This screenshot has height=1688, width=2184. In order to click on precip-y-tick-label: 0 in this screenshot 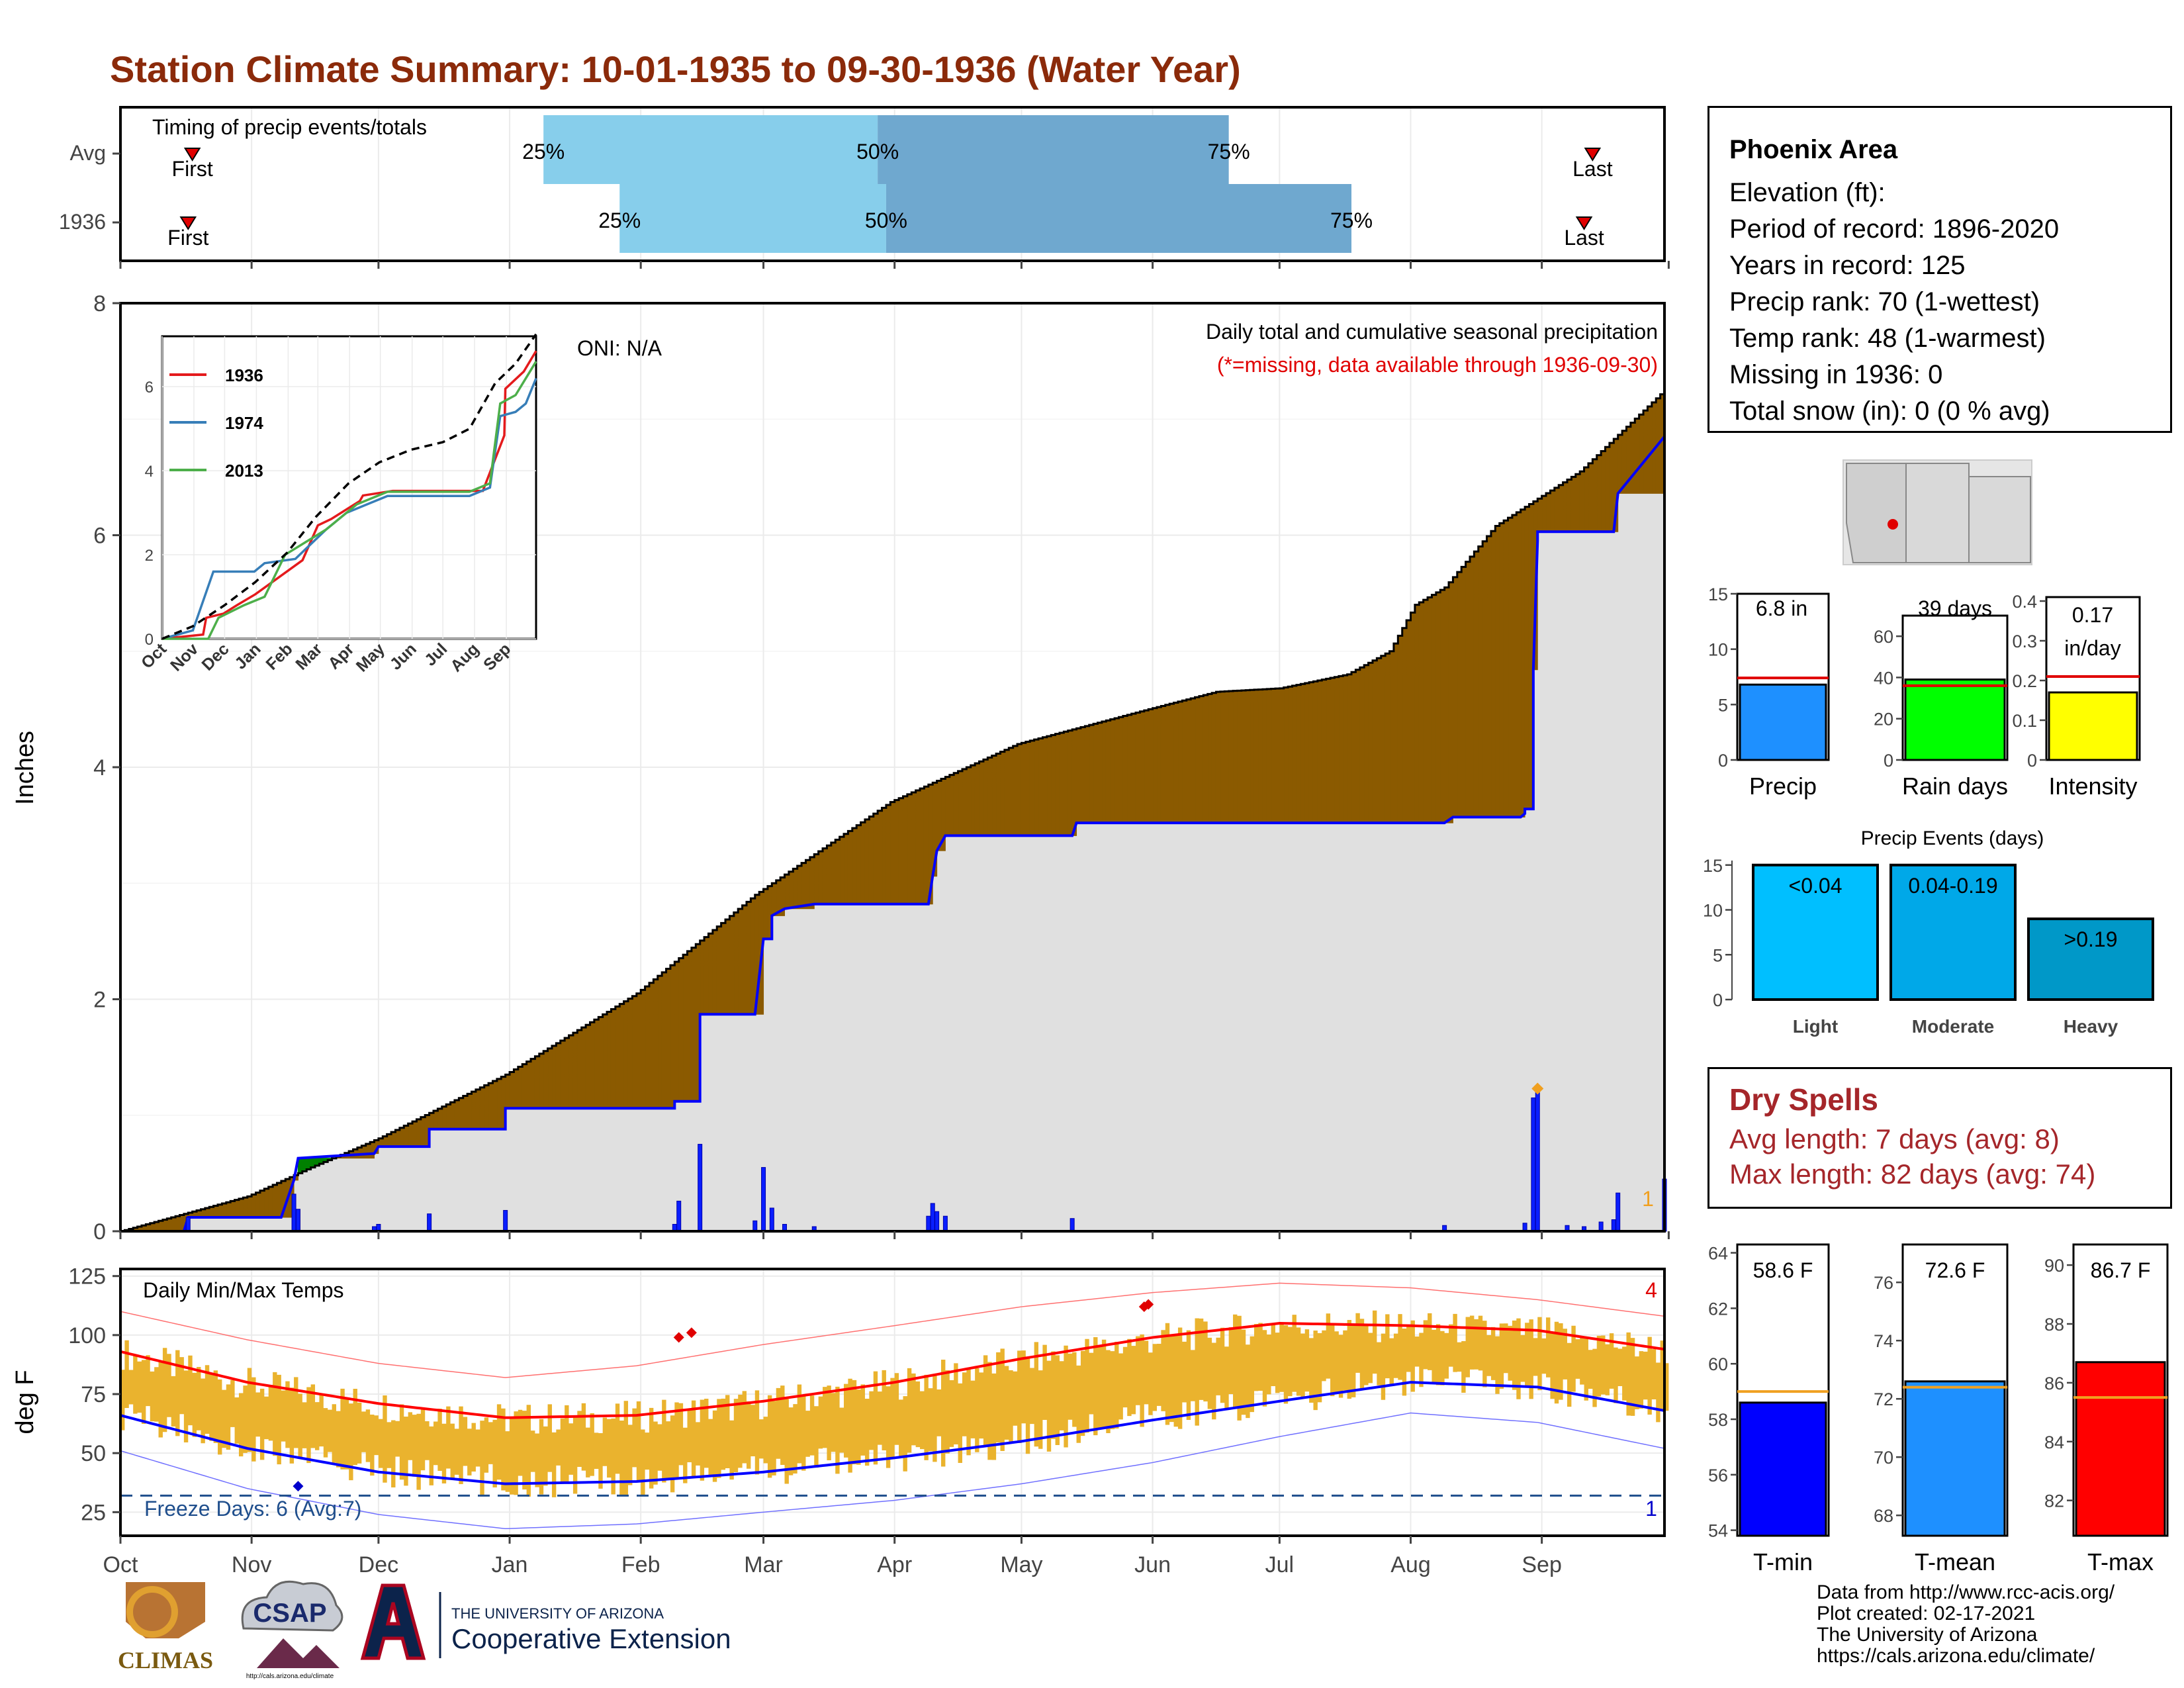, I will do `click(100, 1231)`.